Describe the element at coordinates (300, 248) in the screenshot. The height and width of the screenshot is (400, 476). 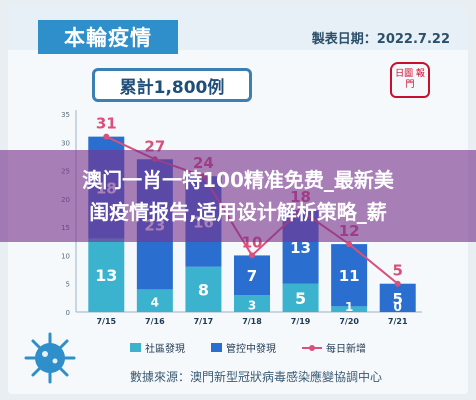
I see `data-label-controlled: 13` at that location.